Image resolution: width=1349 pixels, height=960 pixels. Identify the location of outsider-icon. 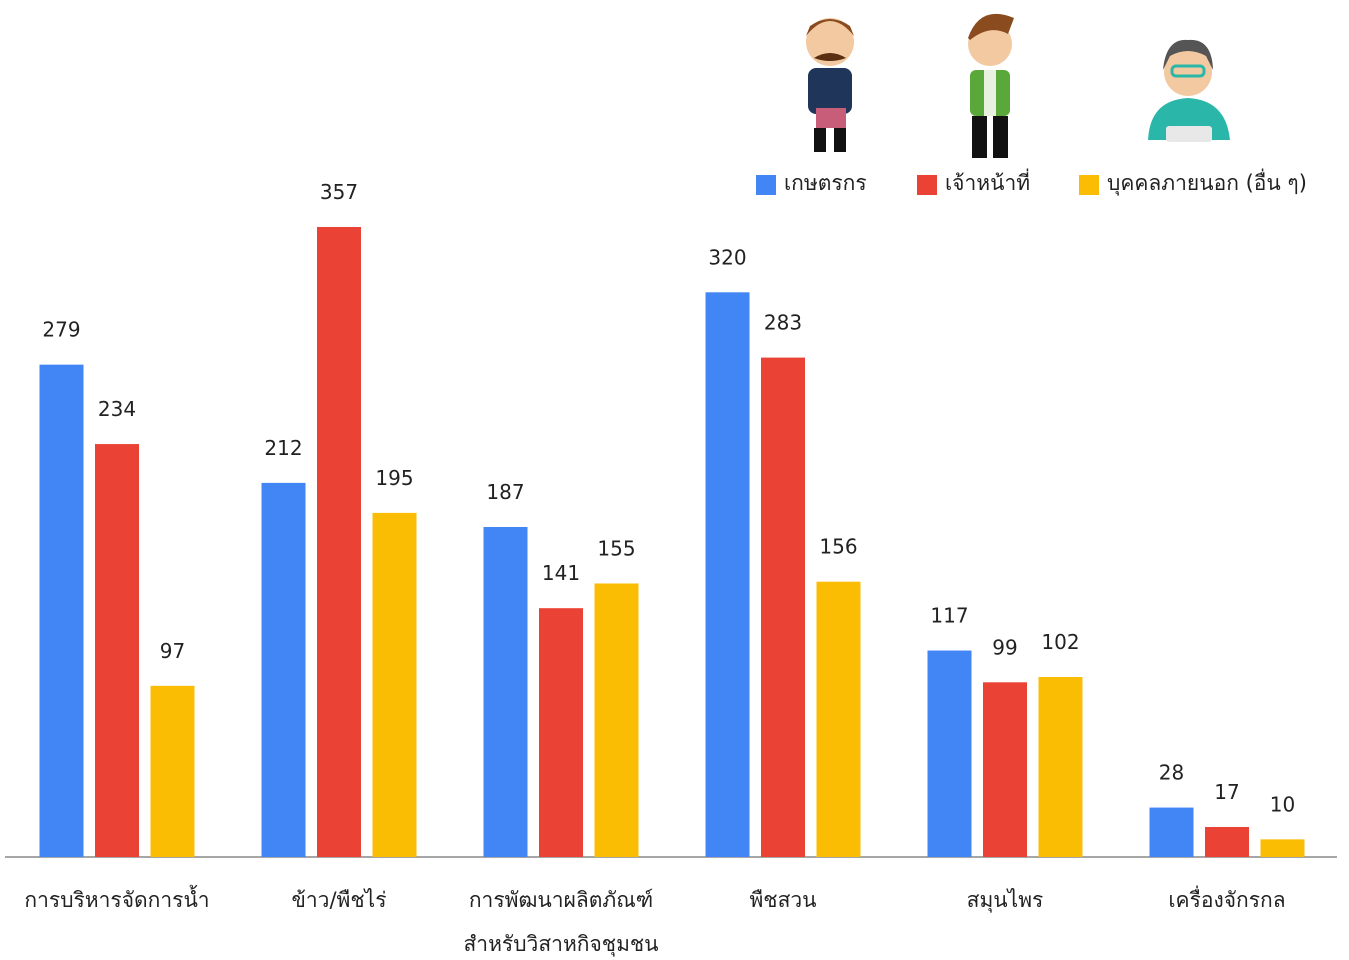
(1189, 90).